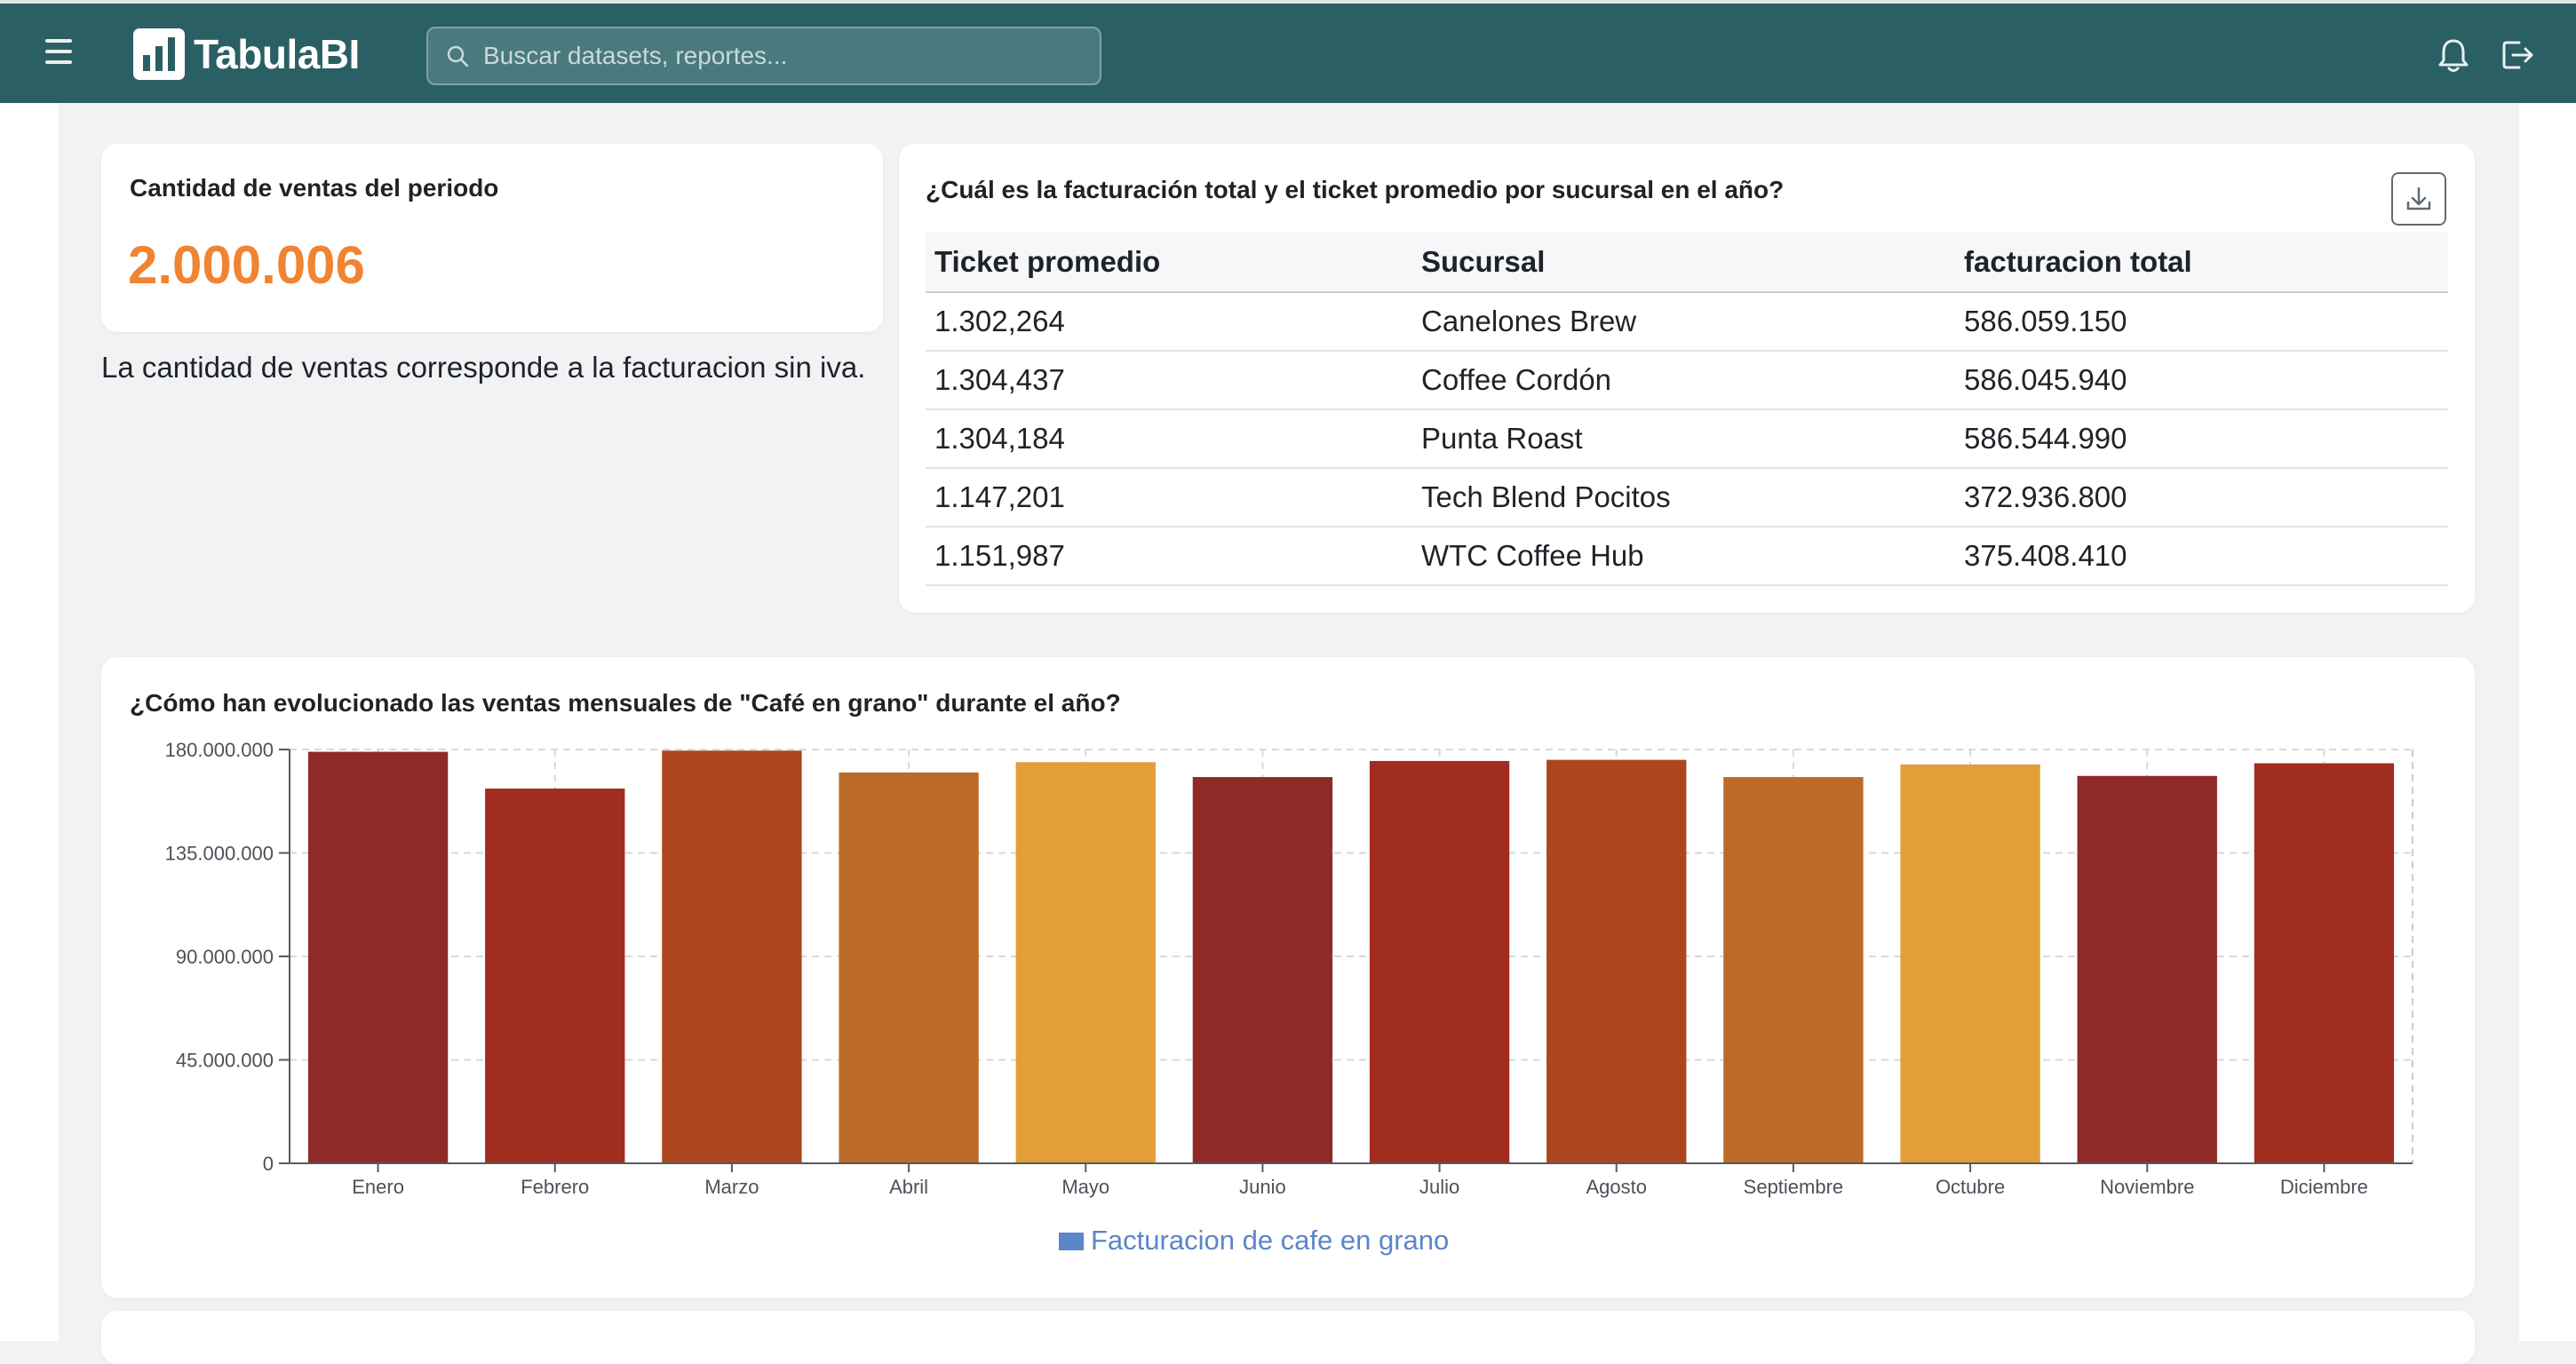  Describe the element at coordinates (555, 976) in the screenshot. I see `bar-febrero` at that location.